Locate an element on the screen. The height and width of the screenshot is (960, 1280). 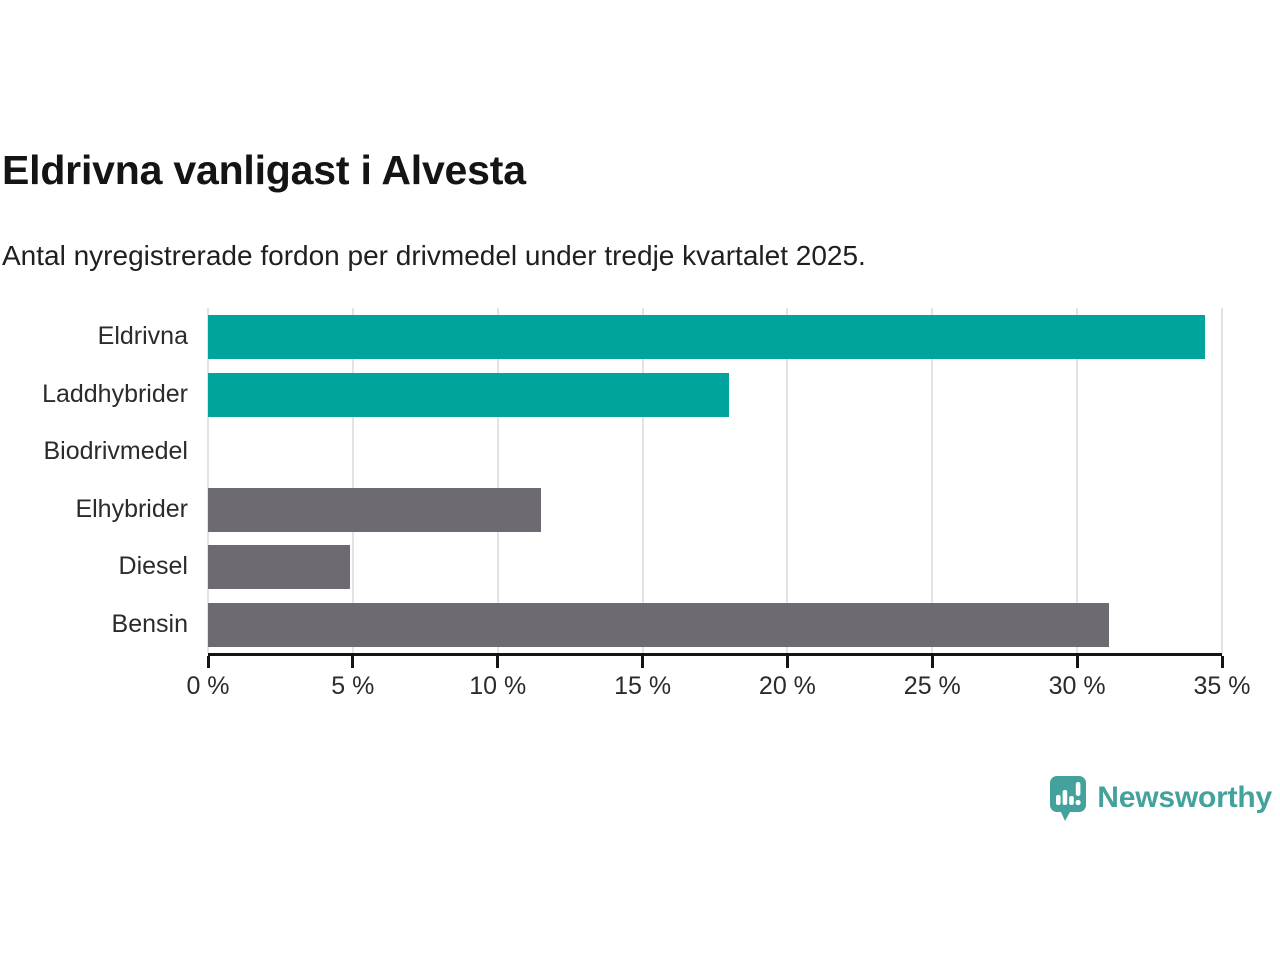
tick-label-0: 0 % is located at coordinates (208, 686).